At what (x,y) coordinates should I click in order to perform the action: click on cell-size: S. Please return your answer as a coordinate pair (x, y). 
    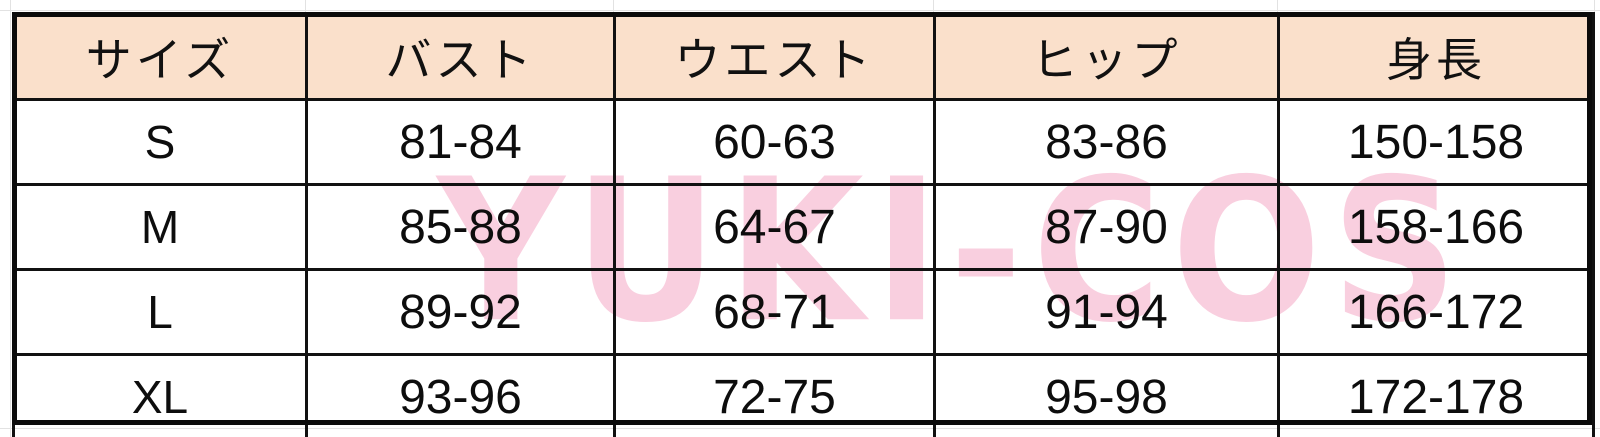
    Looking at the image, I should click on (160, 142).